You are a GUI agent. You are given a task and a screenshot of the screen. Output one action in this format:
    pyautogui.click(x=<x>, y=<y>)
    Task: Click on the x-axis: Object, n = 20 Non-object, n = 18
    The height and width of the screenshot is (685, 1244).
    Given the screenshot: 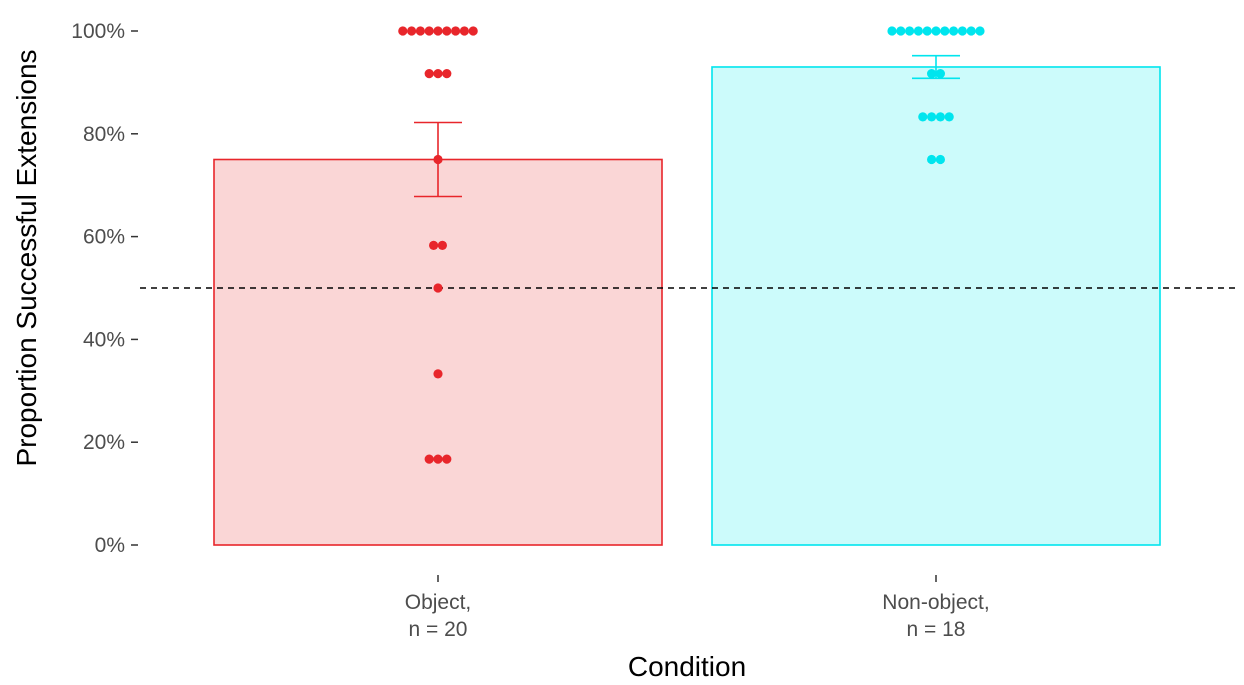 What is the action you would take?
    pyautogui.click(x=697, y=608)
    